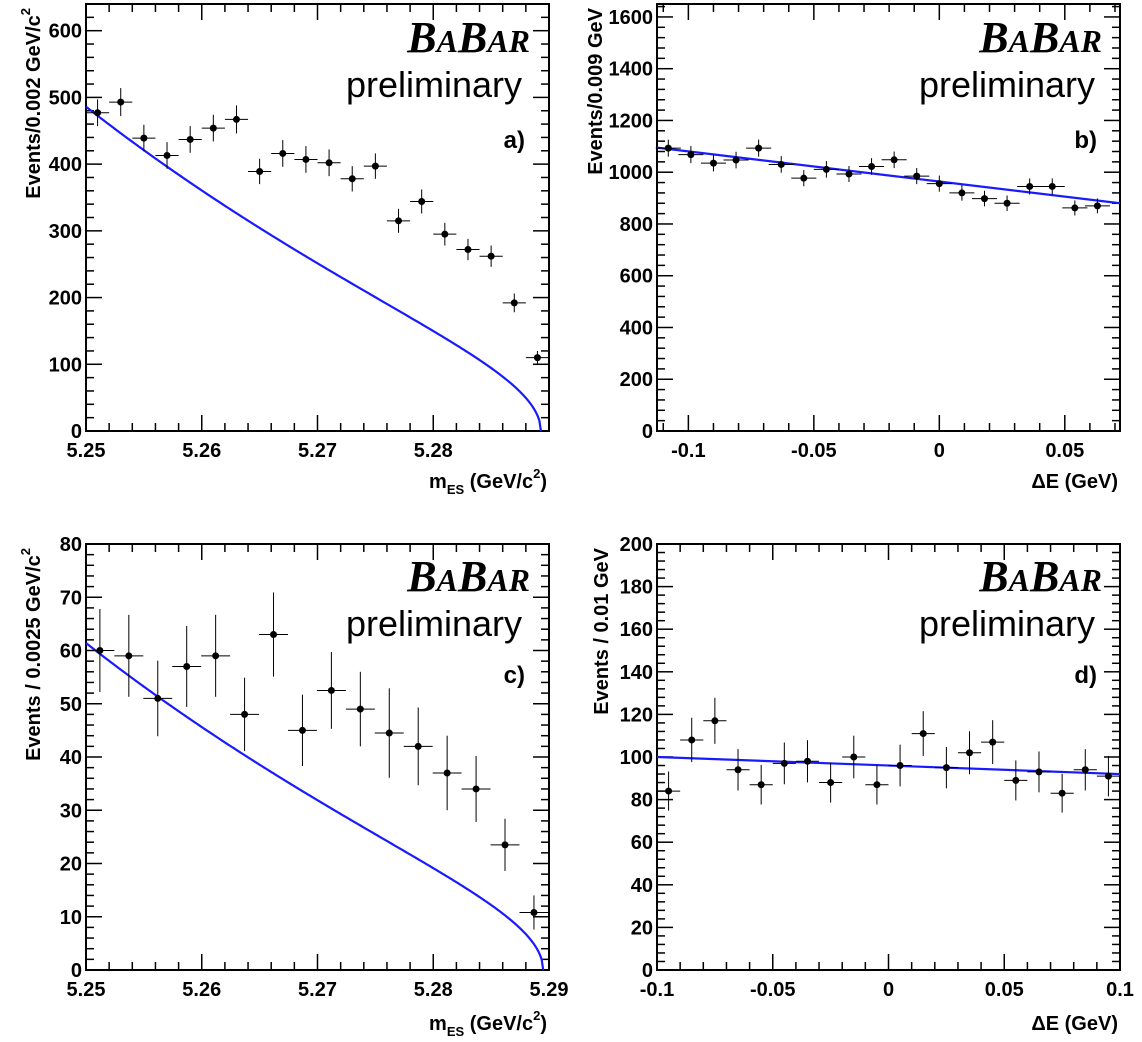 This screenshot has height=1042, width=1142. Describe the element at coordinates (596, 90) in the screenshot. I see `y-axis-label: Events/0.009 GeV` at that location.